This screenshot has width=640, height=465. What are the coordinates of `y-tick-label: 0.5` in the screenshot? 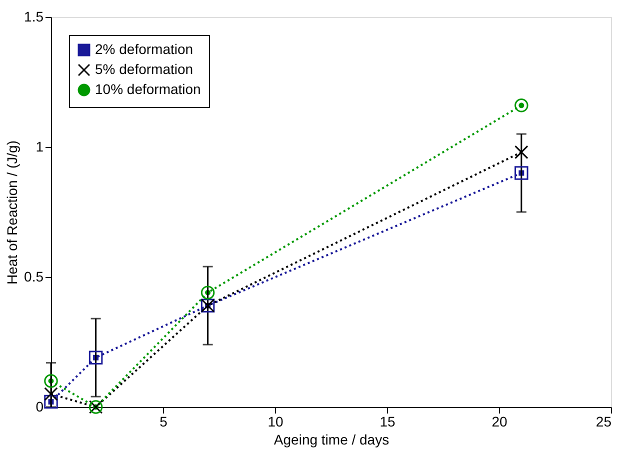 It's located at (34, 276).